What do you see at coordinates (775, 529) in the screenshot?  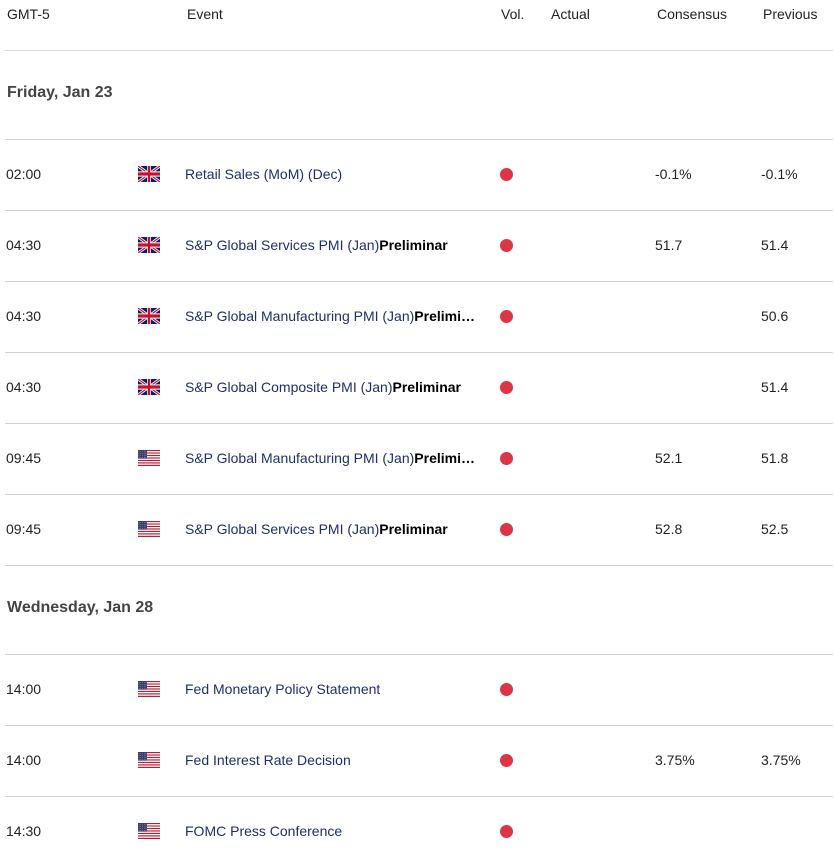 I see `event-previous: 52.5` at bounding box center [775, 529].